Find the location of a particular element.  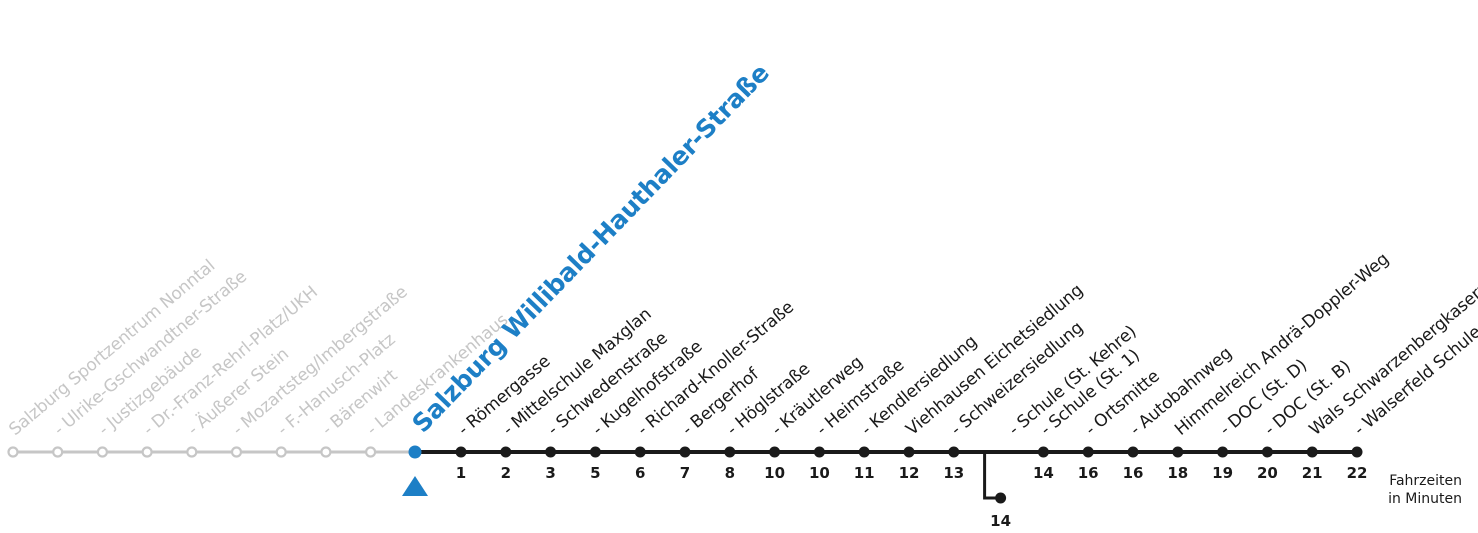

stop-markers is located at coordinates (685, 452).